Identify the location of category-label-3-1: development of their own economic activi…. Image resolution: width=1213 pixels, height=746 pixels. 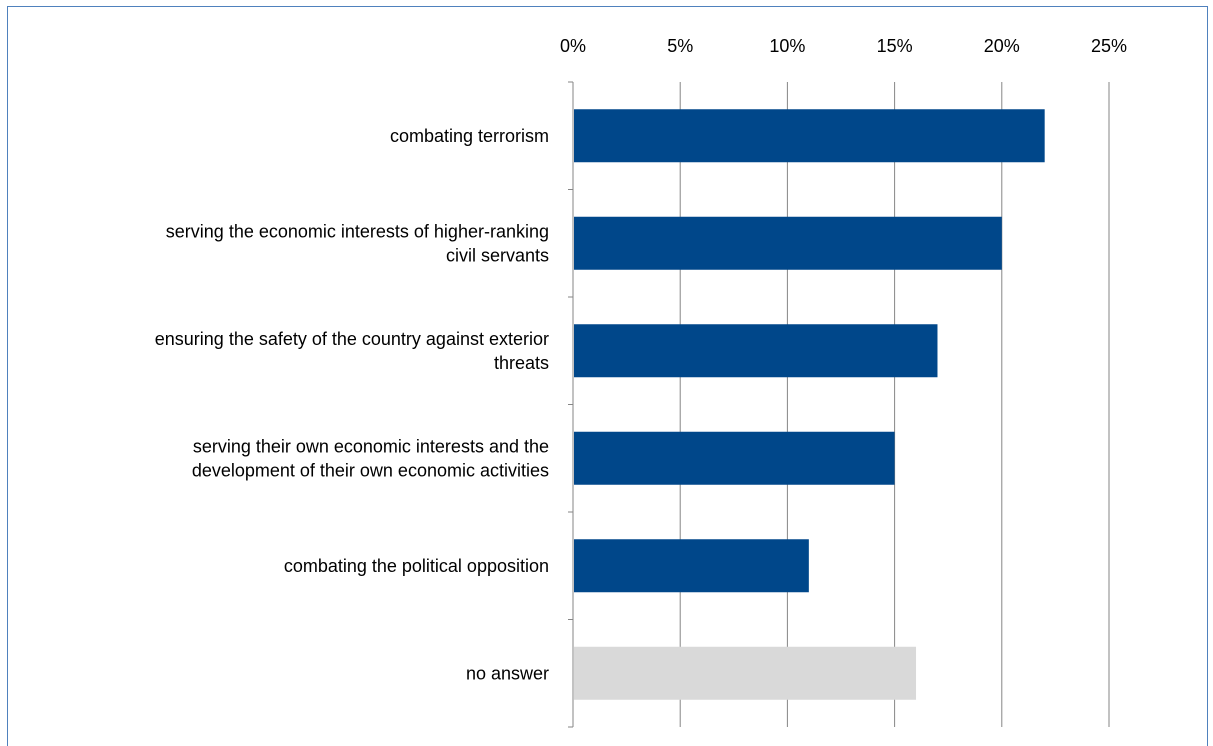
(370, 470).